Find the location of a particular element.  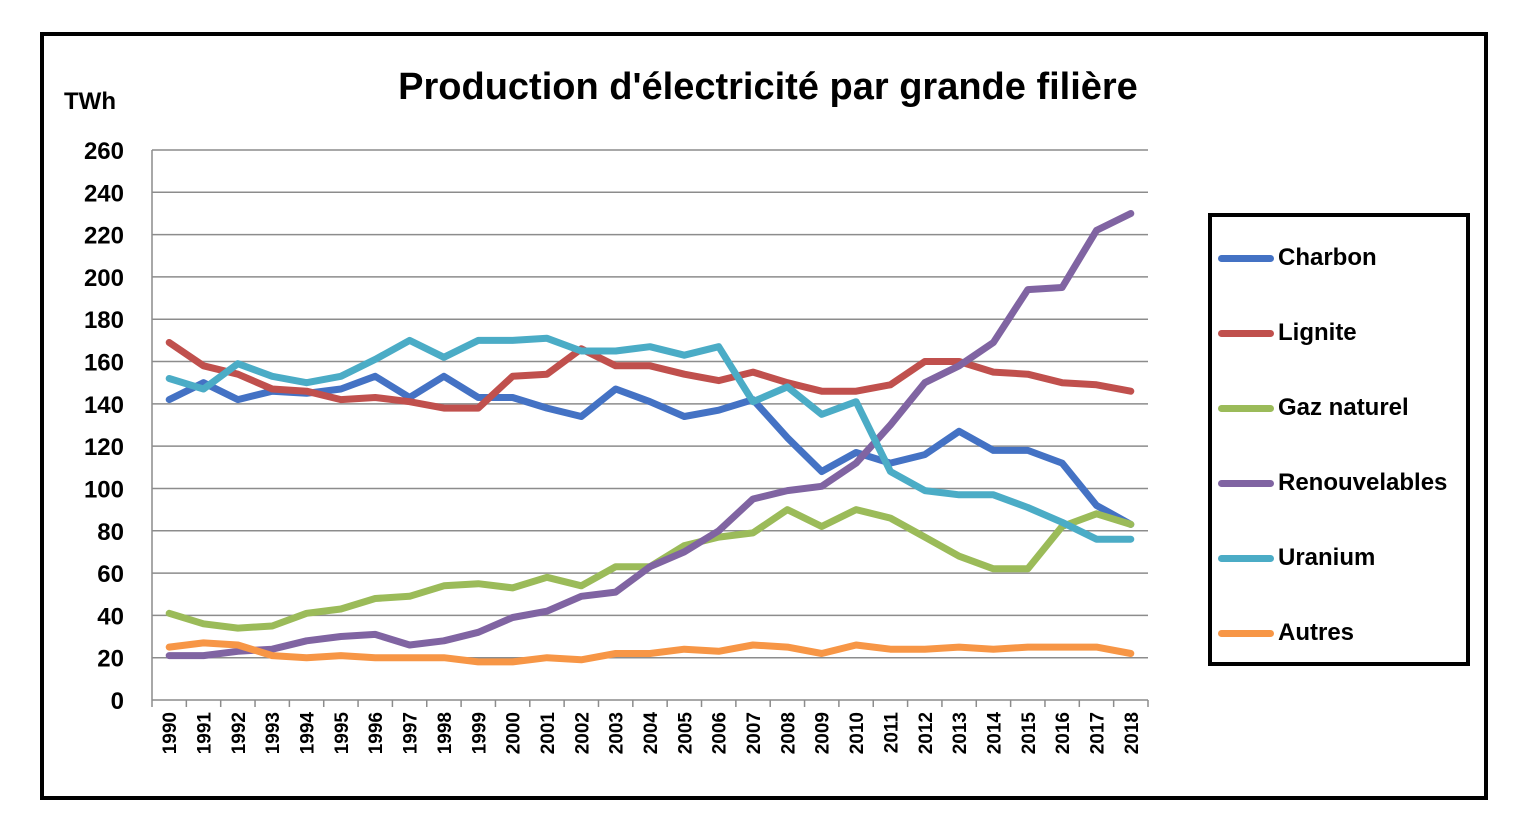

series-line-charbon is located at coordinates (650, 450).